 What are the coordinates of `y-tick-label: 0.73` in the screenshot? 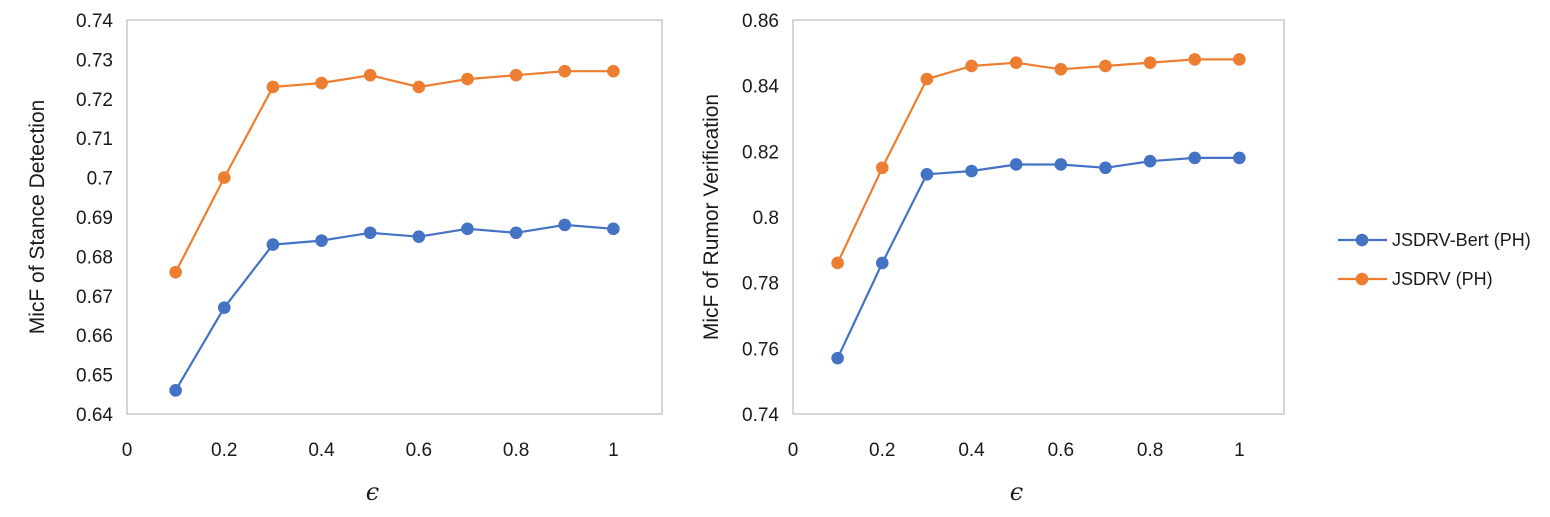 It's located at (94, 60).